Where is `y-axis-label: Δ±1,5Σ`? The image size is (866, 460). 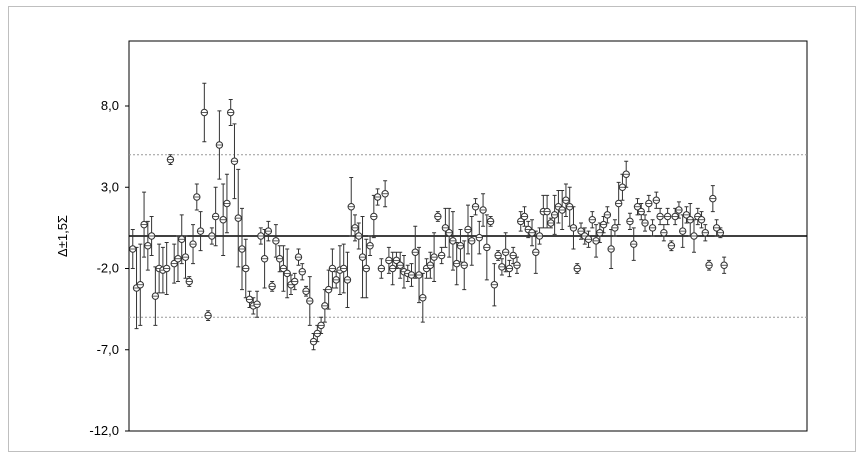 y-axis-label: Δ±1,5Σ is located at coordinates (62, 236).